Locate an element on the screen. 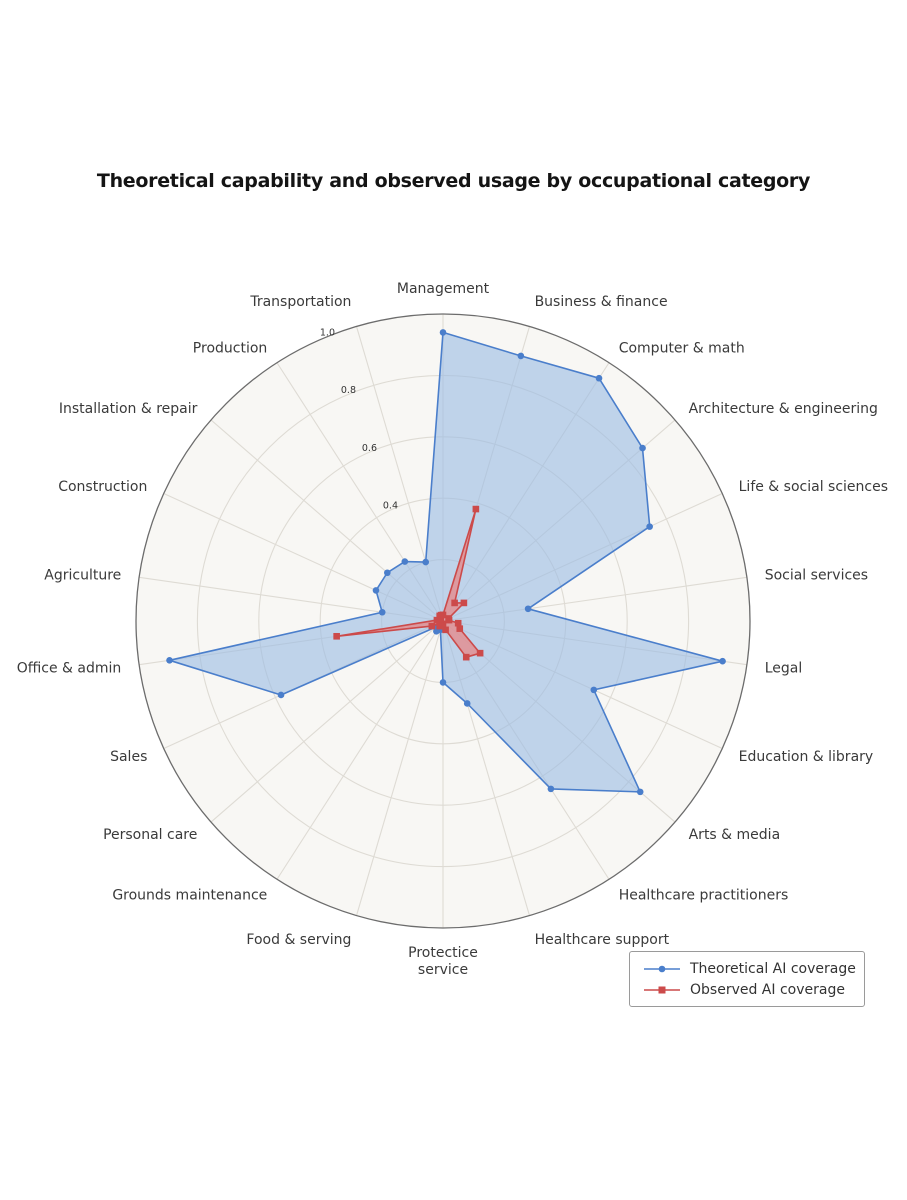 The height and width of the screenshot is (1200, 907). category-label: Production is located at coordinates (230, 349).